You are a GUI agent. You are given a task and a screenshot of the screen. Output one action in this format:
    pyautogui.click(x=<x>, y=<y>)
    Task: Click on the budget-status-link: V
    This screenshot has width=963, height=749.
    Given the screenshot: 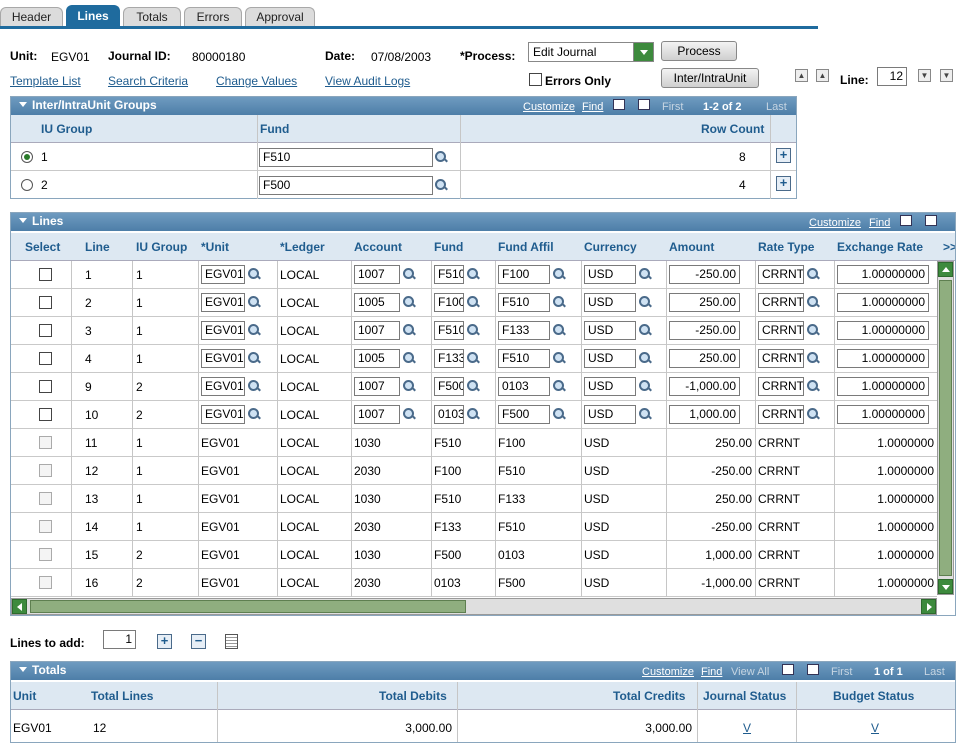 What is the action you would take?
    pyautogui.click(x=875, y=728)
    